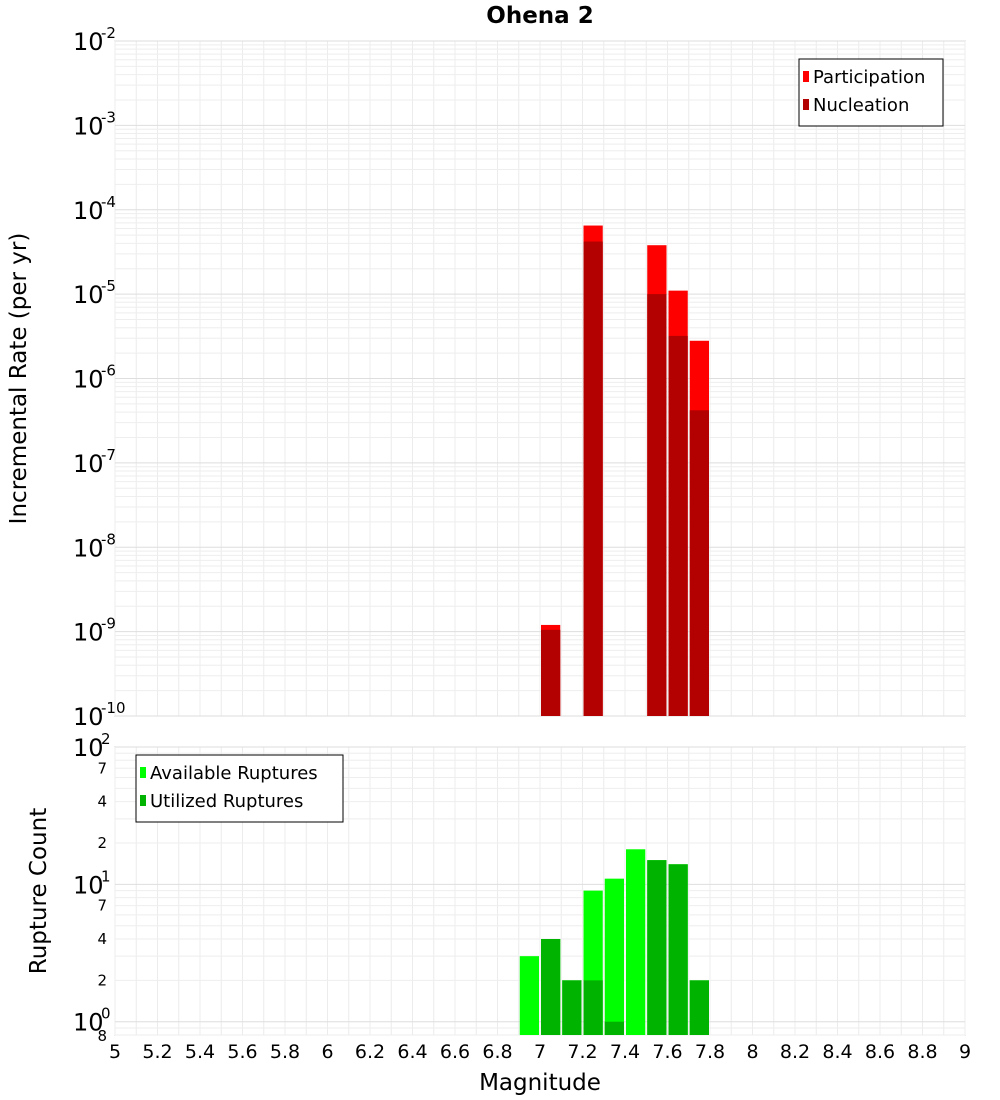 The image size is (1000, 1100). I want to click on y-tick-label-exponent: -5, so click(108, 286).